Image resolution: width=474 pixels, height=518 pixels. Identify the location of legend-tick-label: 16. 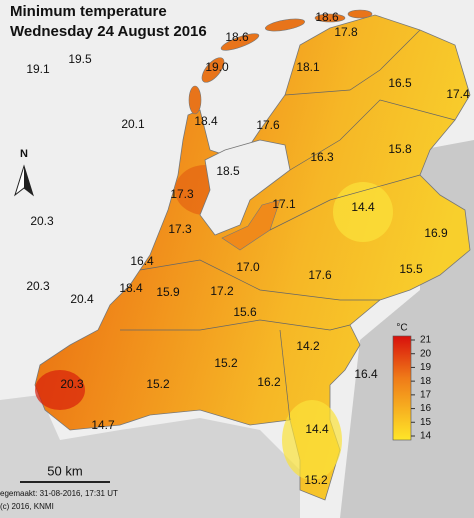
(426, 408).